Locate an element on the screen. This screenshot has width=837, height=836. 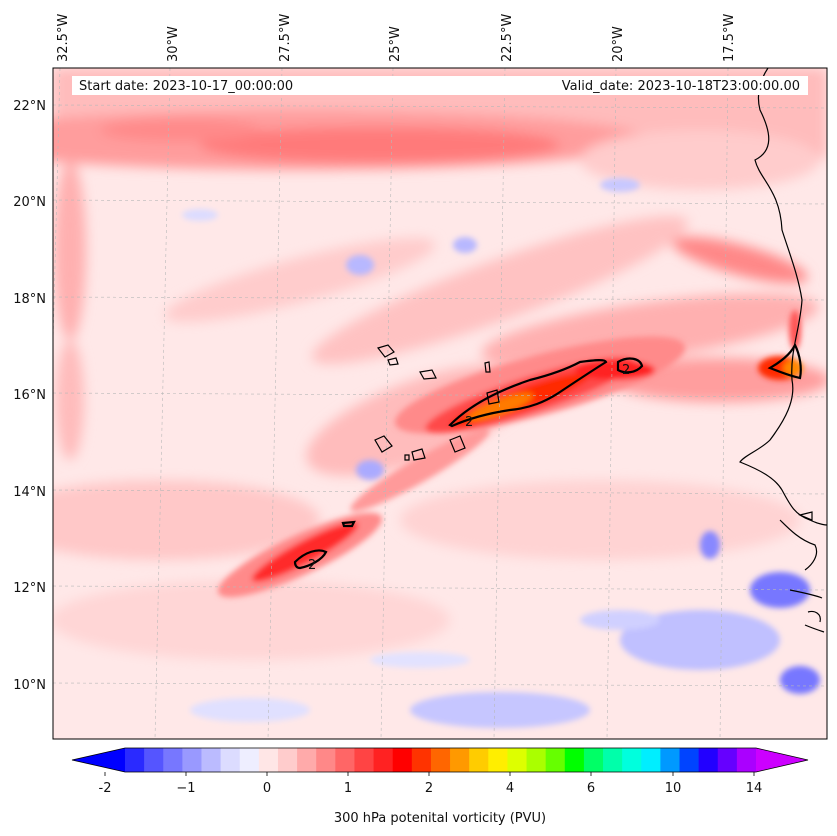
colorbar-tick-label: 4 is located at coordinates (510, 788).